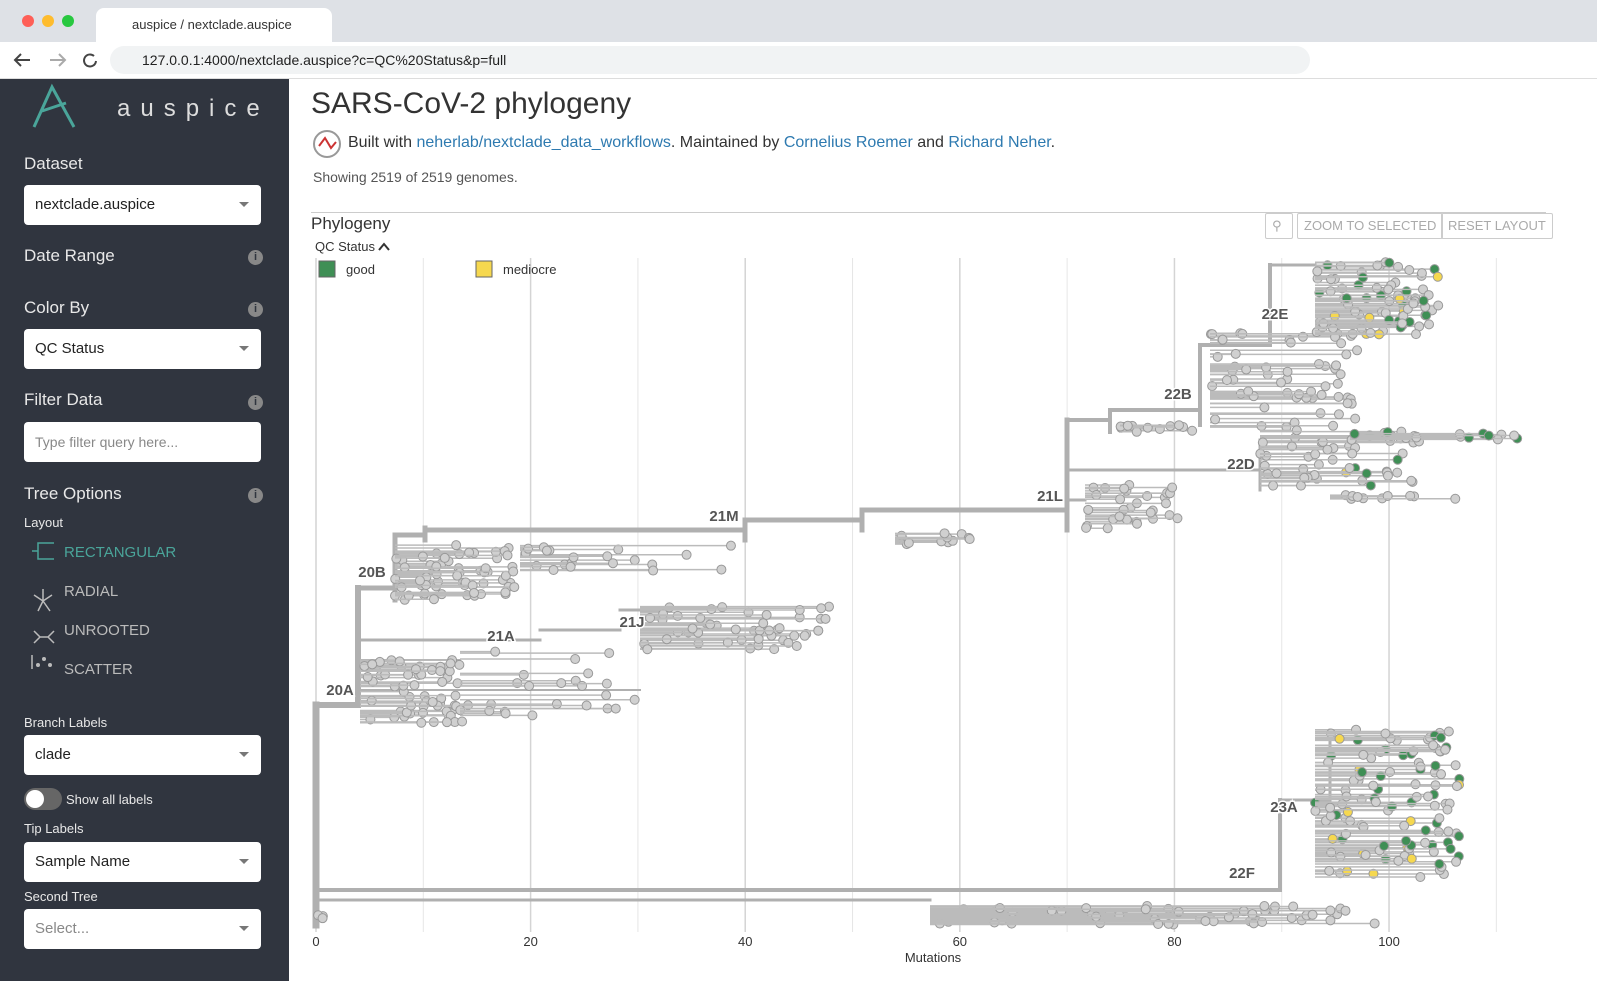 The width and height of the screenshot is (1597, 981). What do you see at coordinates (930, 142) in the screenshot?
I see `text: and` at bounding box center [930, 142].